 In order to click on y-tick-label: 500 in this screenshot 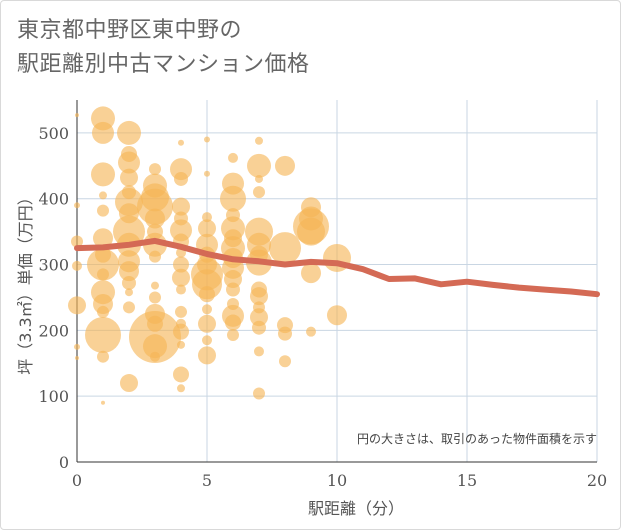, I will do `click(53, 133)`.